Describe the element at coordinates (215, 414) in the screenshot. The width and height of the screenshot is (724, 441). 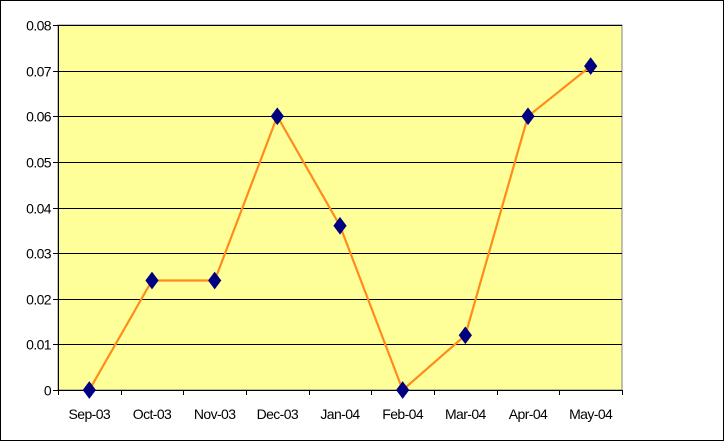
I see `x-tick-label-2: Nov-03` at that location.